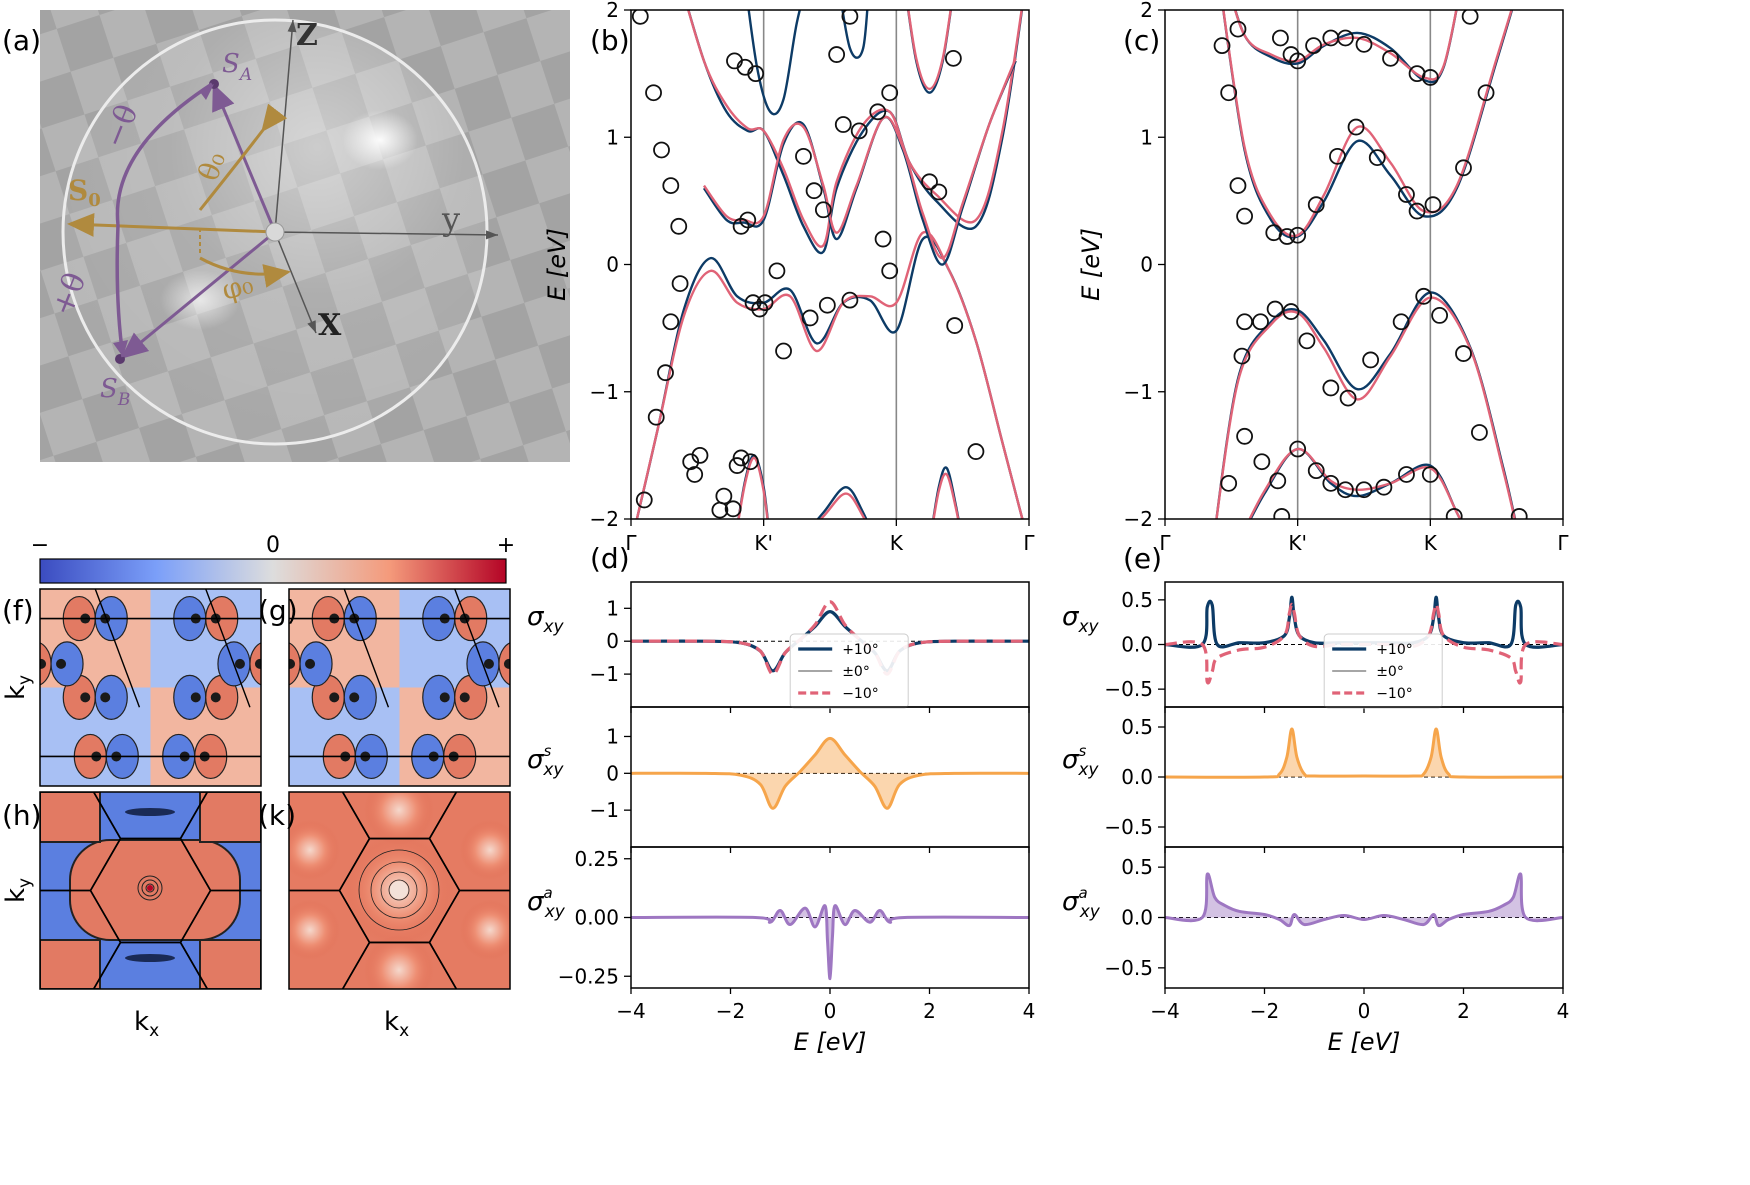  What do you see at coordinates (604, 674) in the screenshot?
I see `y-tick-label: −1` at bounding box center [604, 674].